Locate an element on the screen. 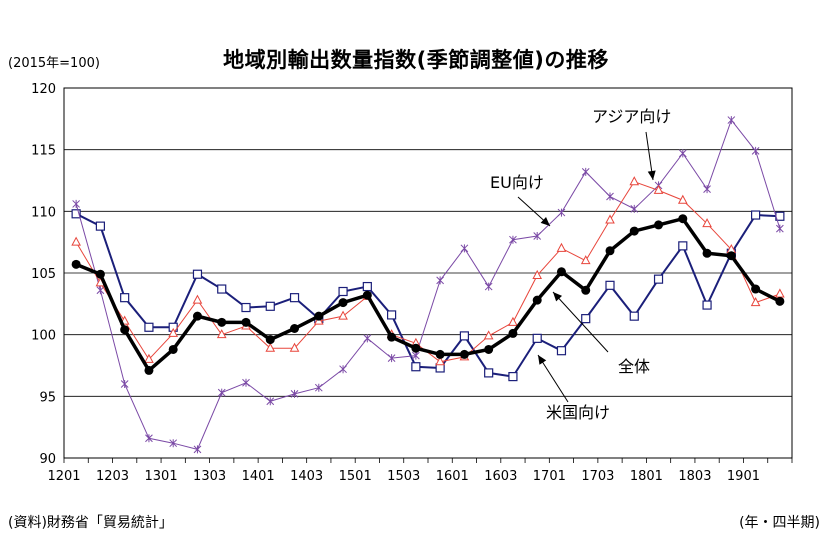 This screenshot has height=556, width=832. y-tick-label: 115 is located at coordinates (43, 151).